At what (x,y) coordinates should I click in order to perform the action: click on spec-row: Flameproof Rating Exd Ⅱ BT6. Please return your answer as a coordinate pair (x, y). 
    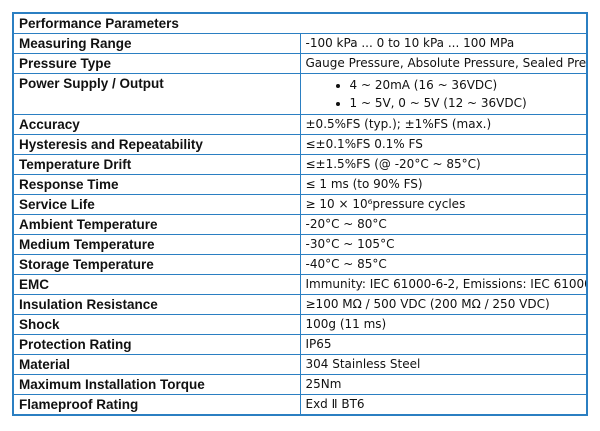
    Looking at the image, I should click on (300, 405).